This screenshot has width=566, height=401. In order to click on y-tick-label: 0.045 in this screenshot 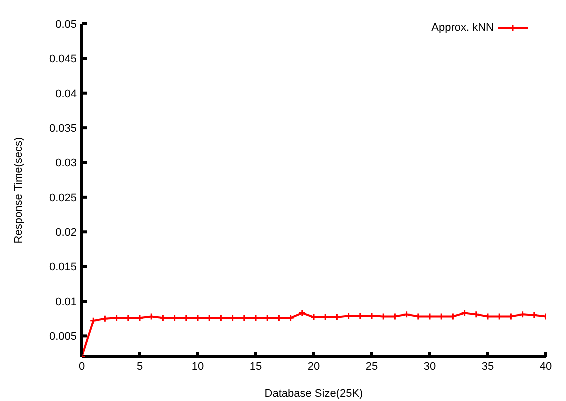, I will do `click(63, 60)`.